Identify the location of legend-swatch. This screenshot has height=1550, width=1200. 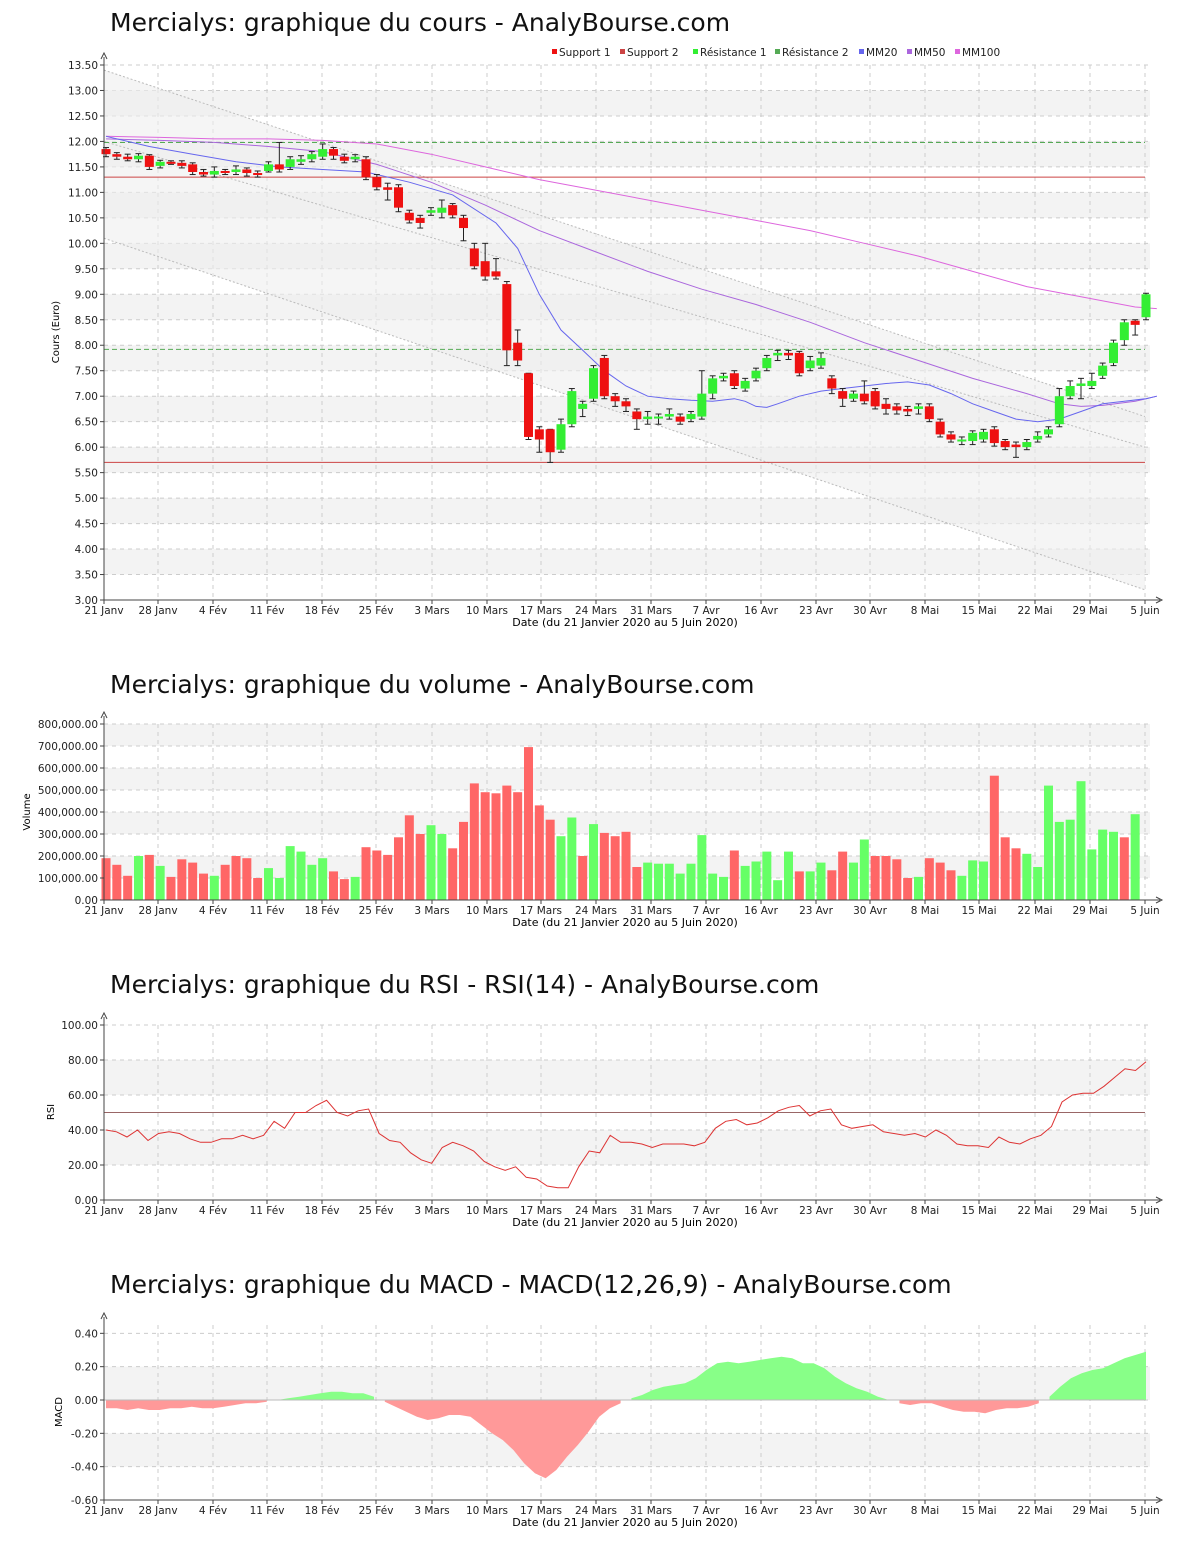
(622, 51).